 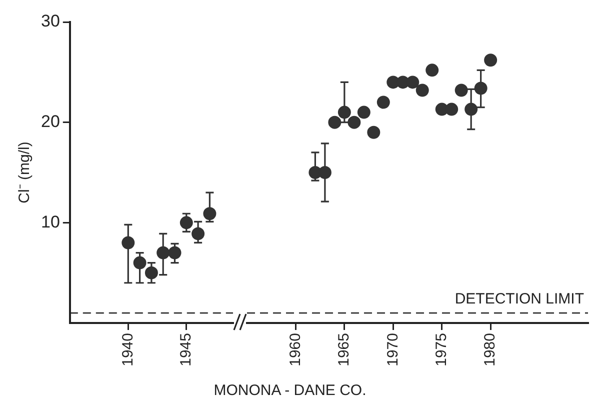 What do you see at coordinates (344, 349) in the screenshot?
I see `x-tick-label: 1965` at bounding box center [344, 349].